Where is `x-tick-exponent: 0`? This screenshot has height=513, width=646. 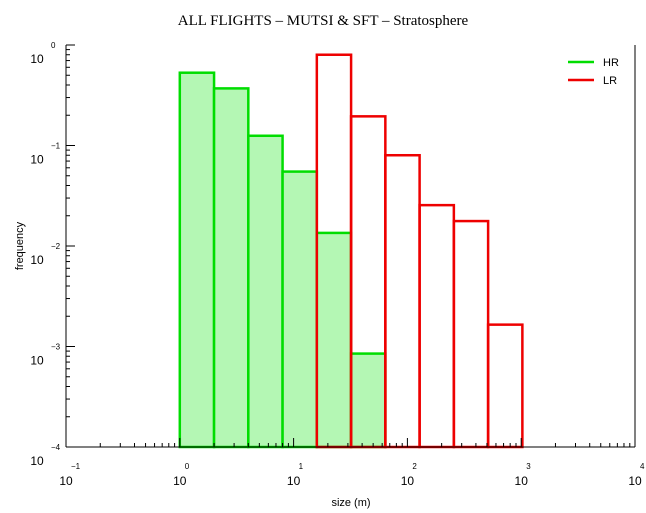 x-tick-exponent: 0 is located at coordinates (187, 466).